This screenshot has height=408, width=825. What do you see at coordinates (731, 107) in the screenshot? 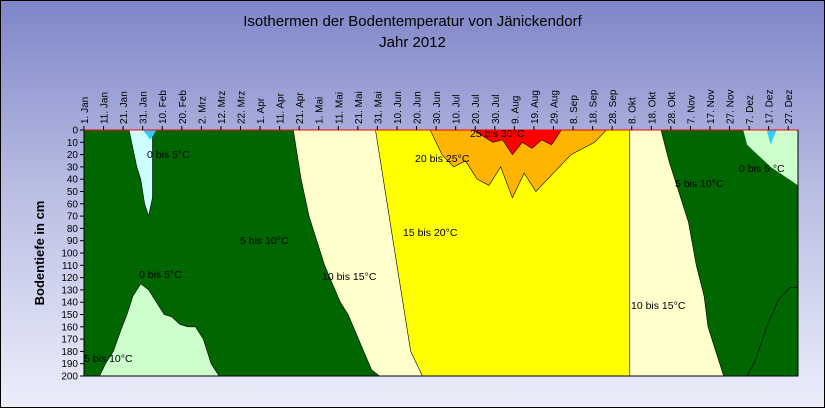
I see `x-tick-label: 27. Nov` at bounding box center [731, 107].